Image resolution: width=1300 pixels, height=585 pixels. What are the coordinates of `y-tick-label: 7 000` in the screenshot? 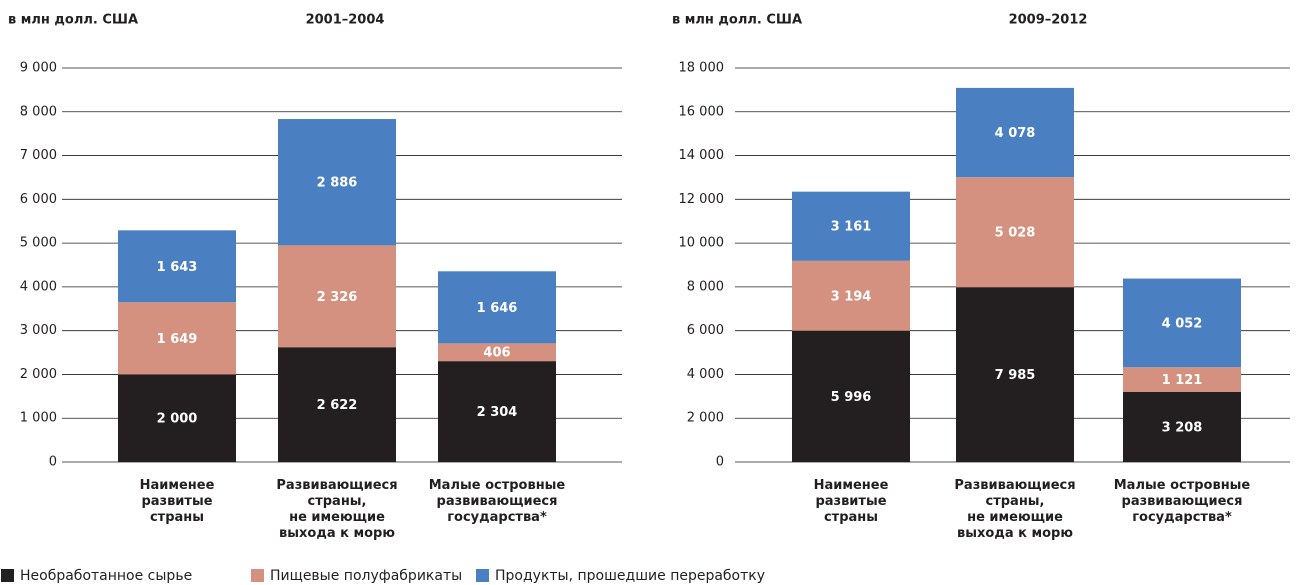 It's located at (38, 155).